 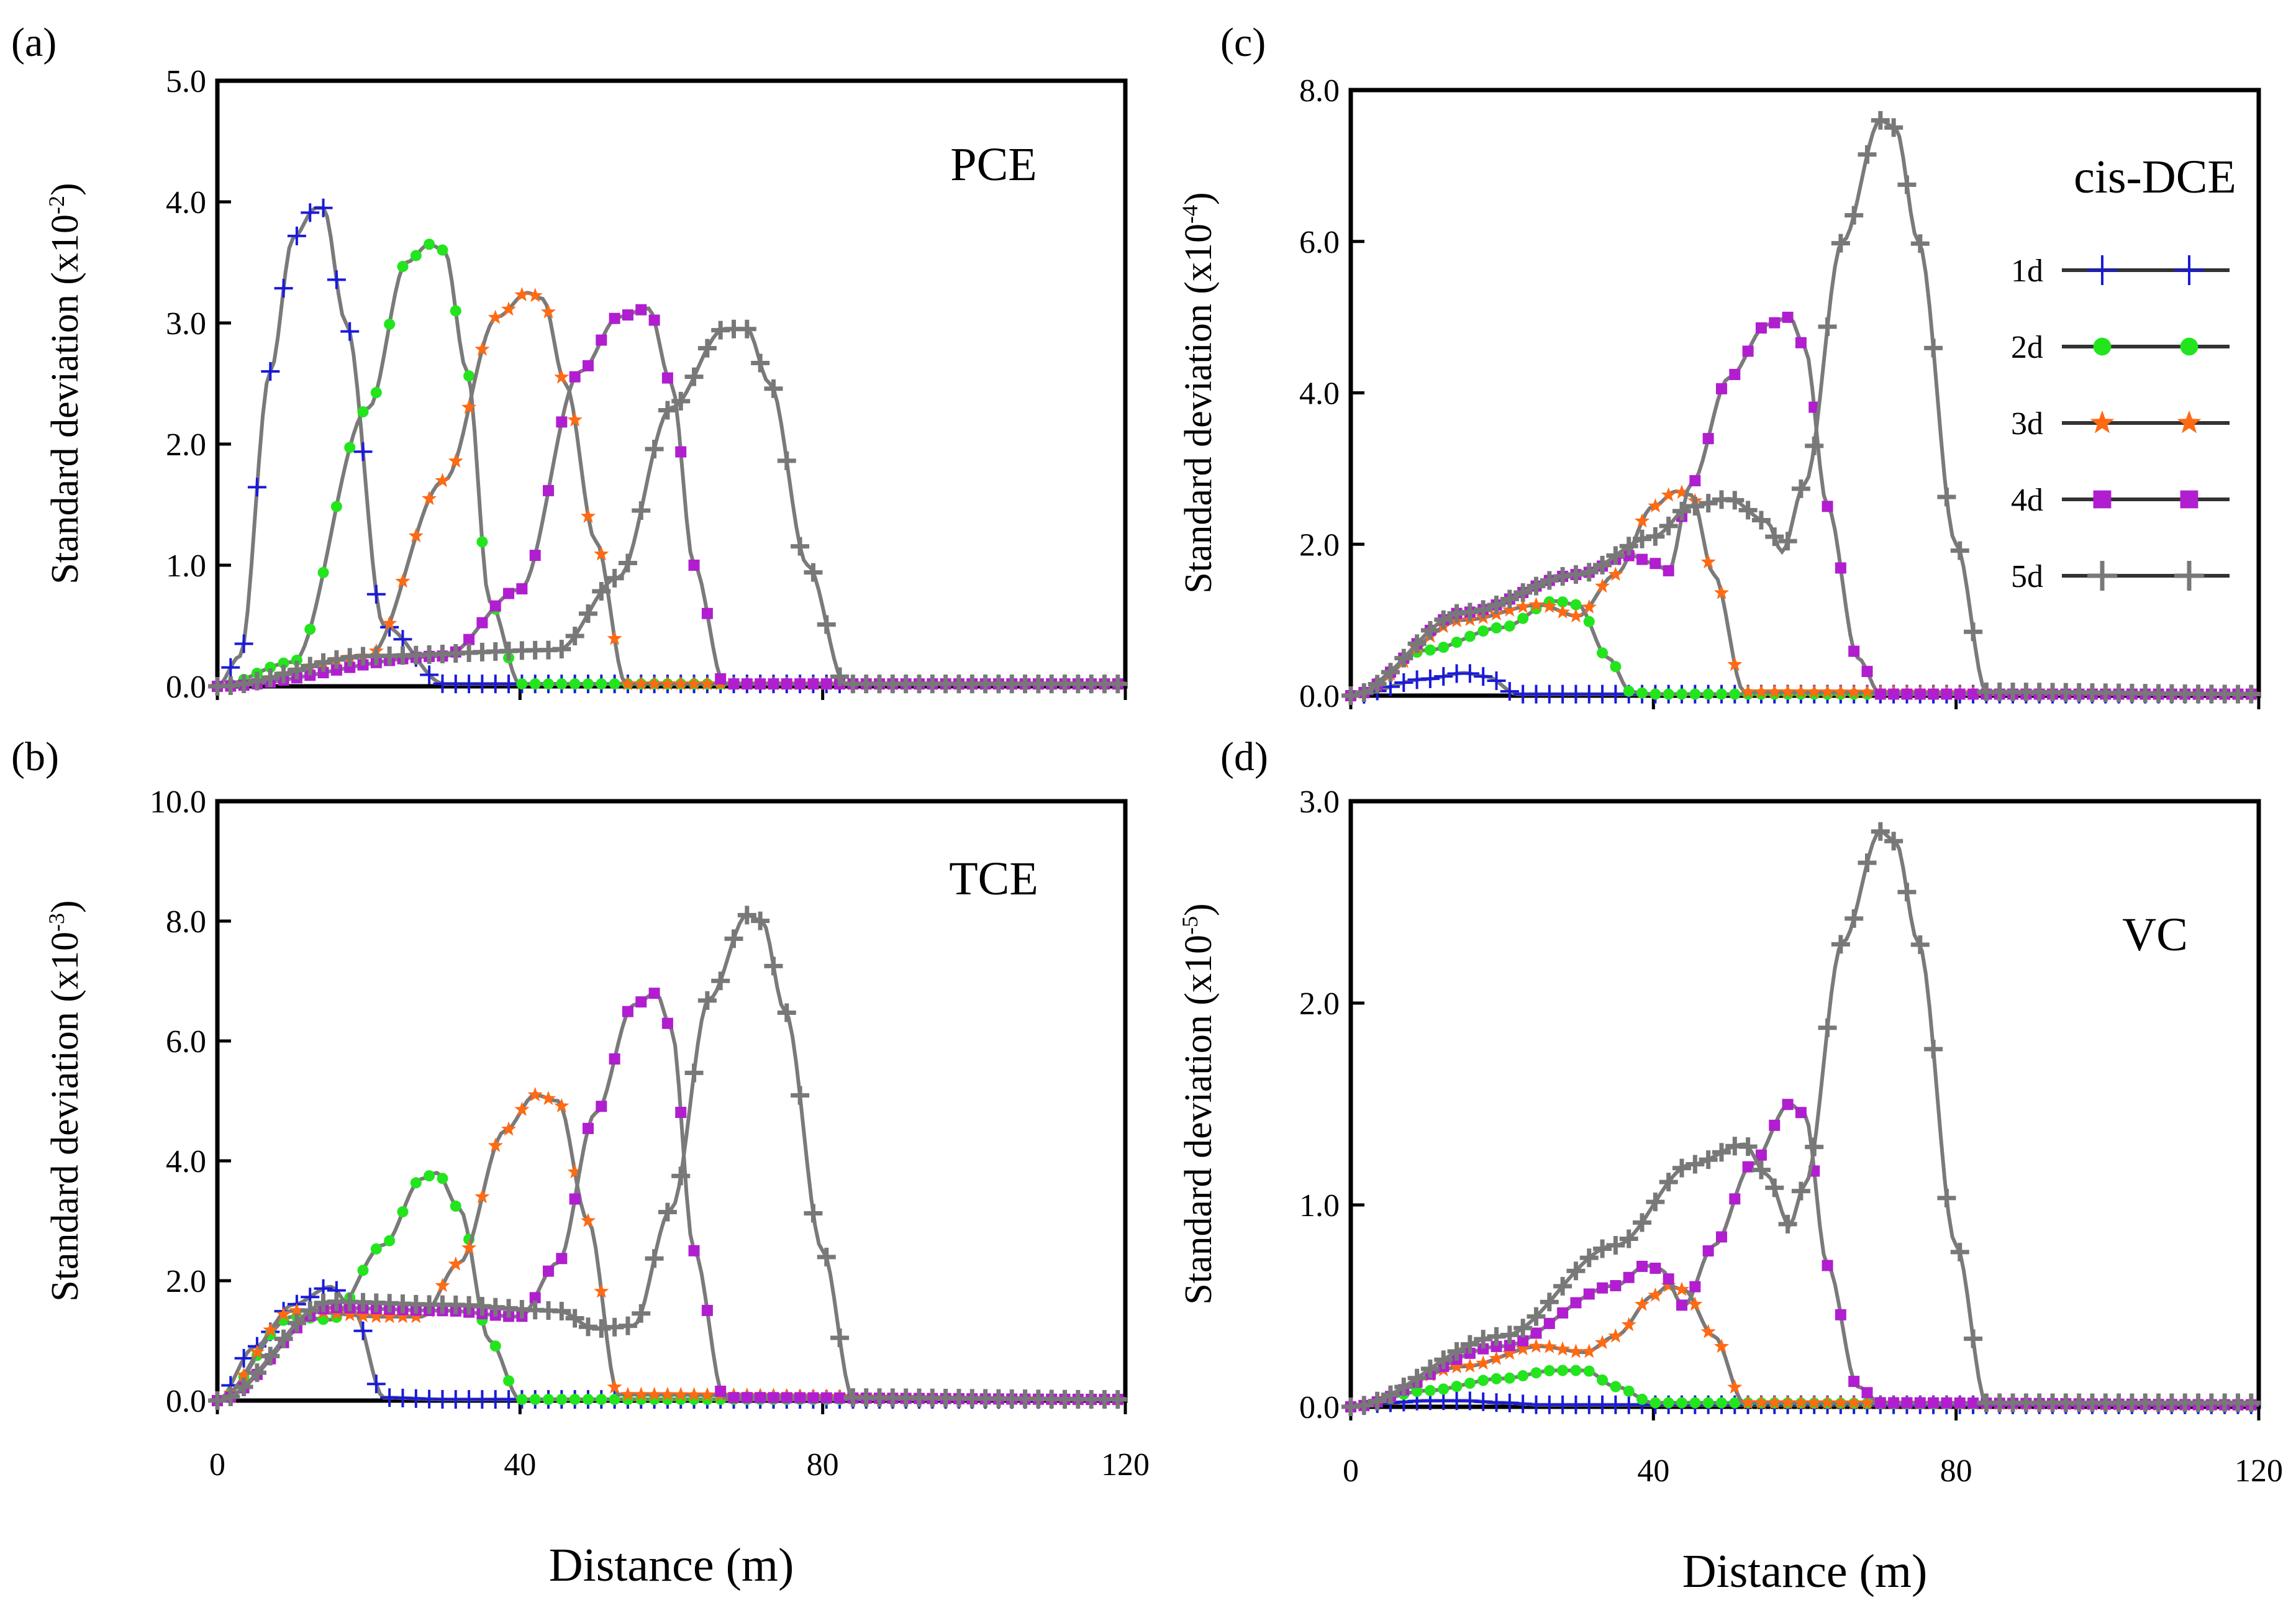 What do you see at coordinates (2120, 423) in the screenshot?
I see `legend: 1d 2d 3d 4d 5d` at bounding box center [2120, 423].